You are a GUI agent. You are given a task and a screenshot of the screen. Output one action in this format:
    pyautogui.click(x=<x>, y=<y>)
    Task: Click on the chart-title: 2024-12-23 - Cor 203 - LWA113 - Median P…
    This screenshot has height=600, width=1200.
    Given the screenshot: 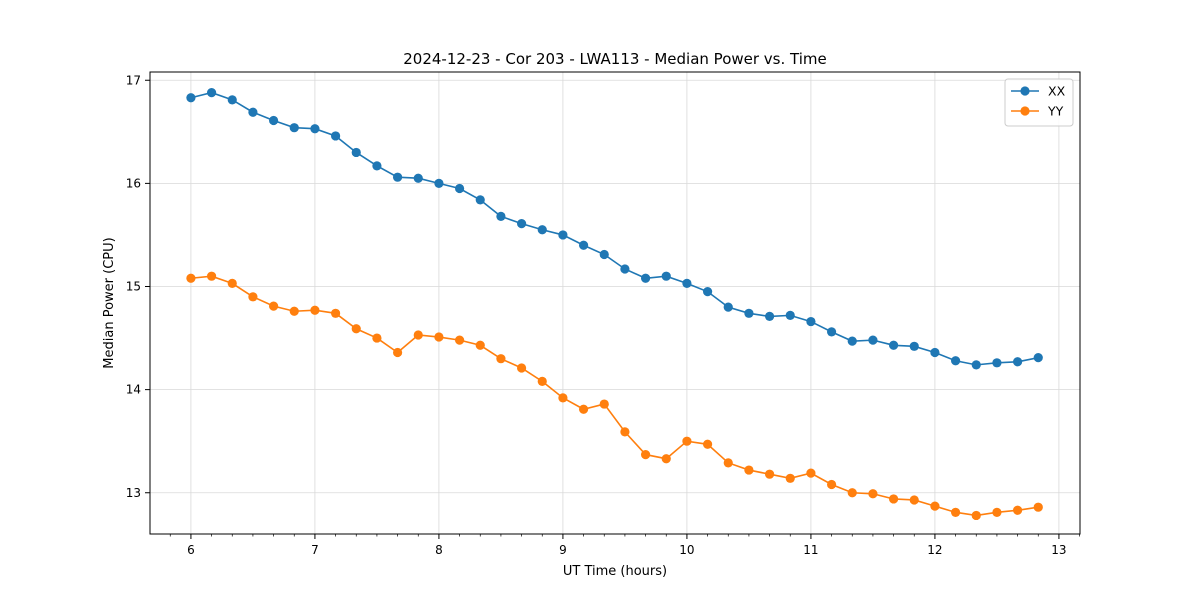 What is the action you would take?
    pyautogui.click(x=615, y=59)
    